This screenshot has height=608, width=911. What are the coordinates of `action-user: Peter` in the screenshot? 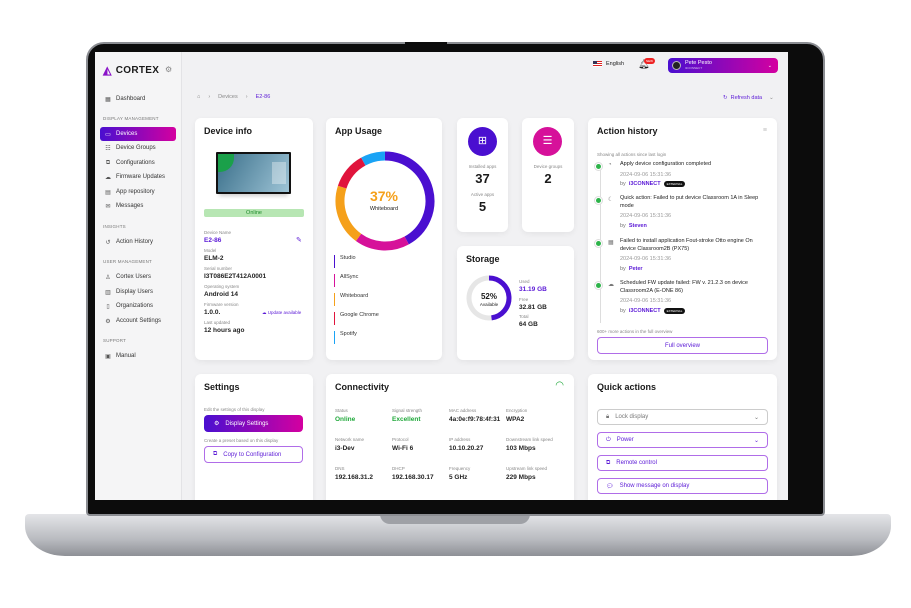 It's located at (635, 269).